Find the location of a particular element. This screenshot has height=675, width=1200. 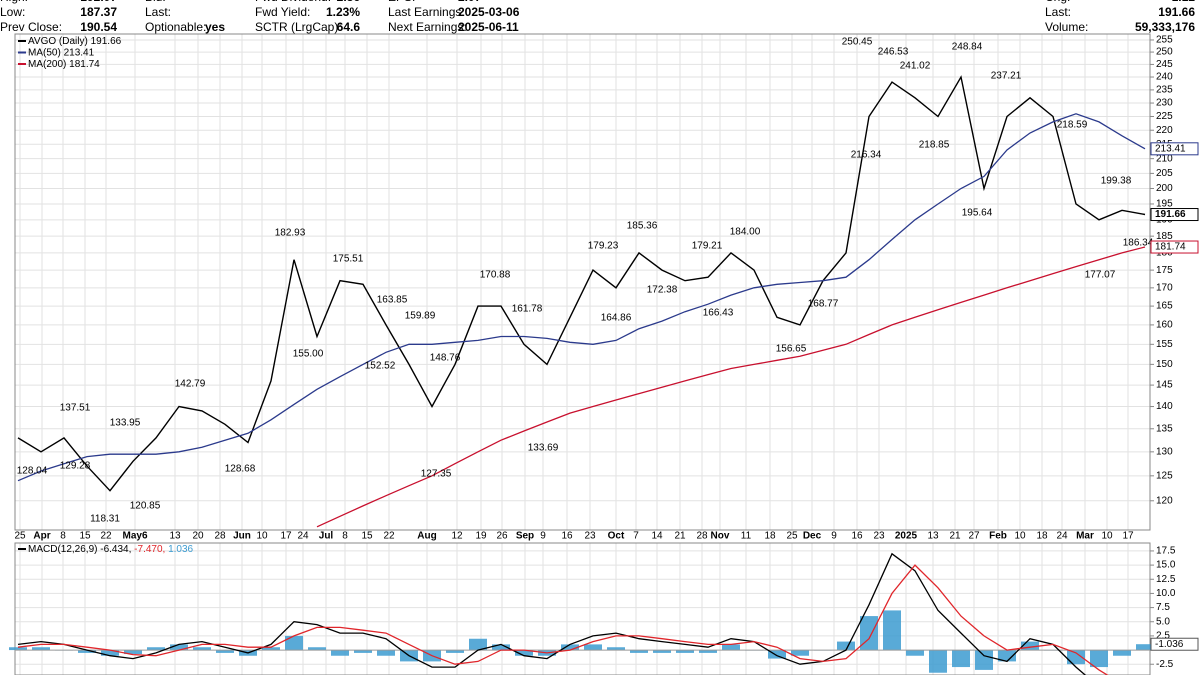

header-value: 2025-03-06 is located at coordinates (489, 12).